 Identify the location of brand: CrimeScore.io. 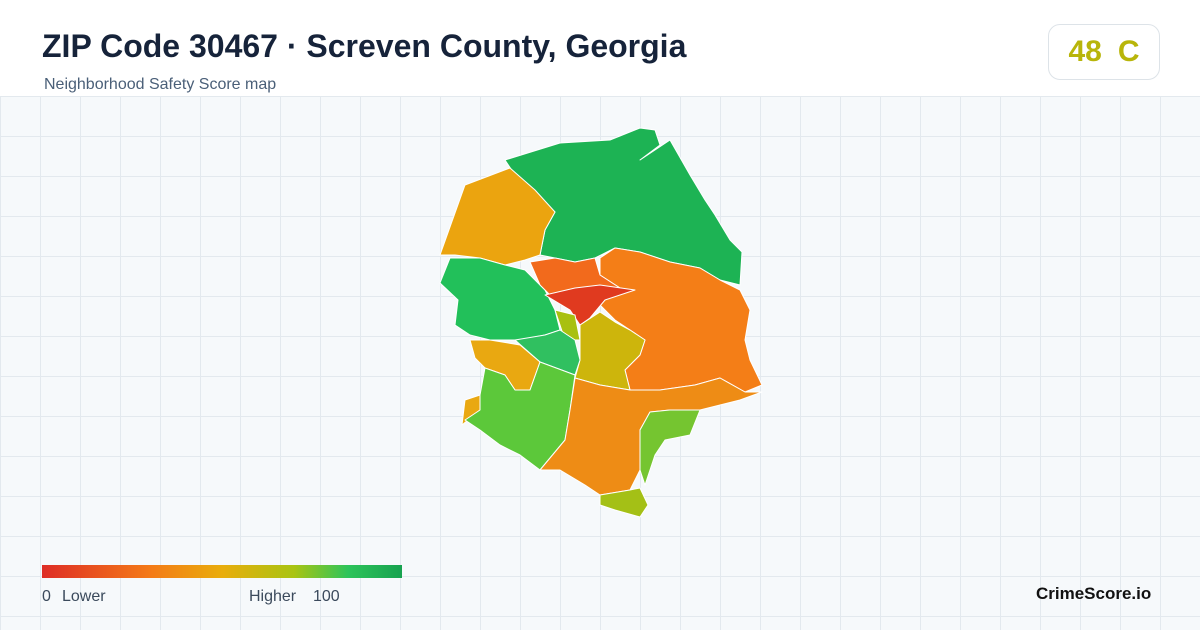
(1094, 593).